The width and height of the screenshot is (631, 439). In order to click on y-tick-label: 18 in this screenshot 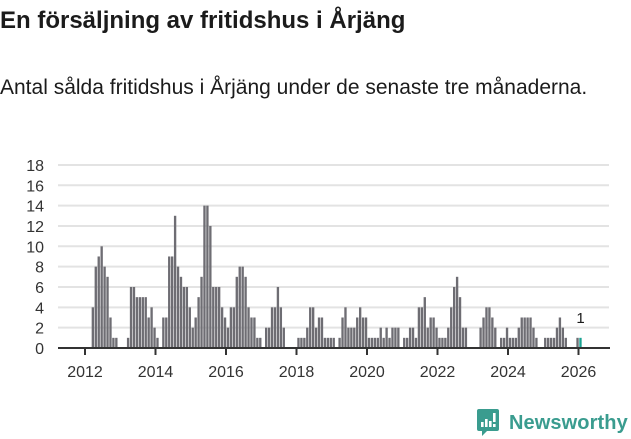, I will do `click(35, 166)`.